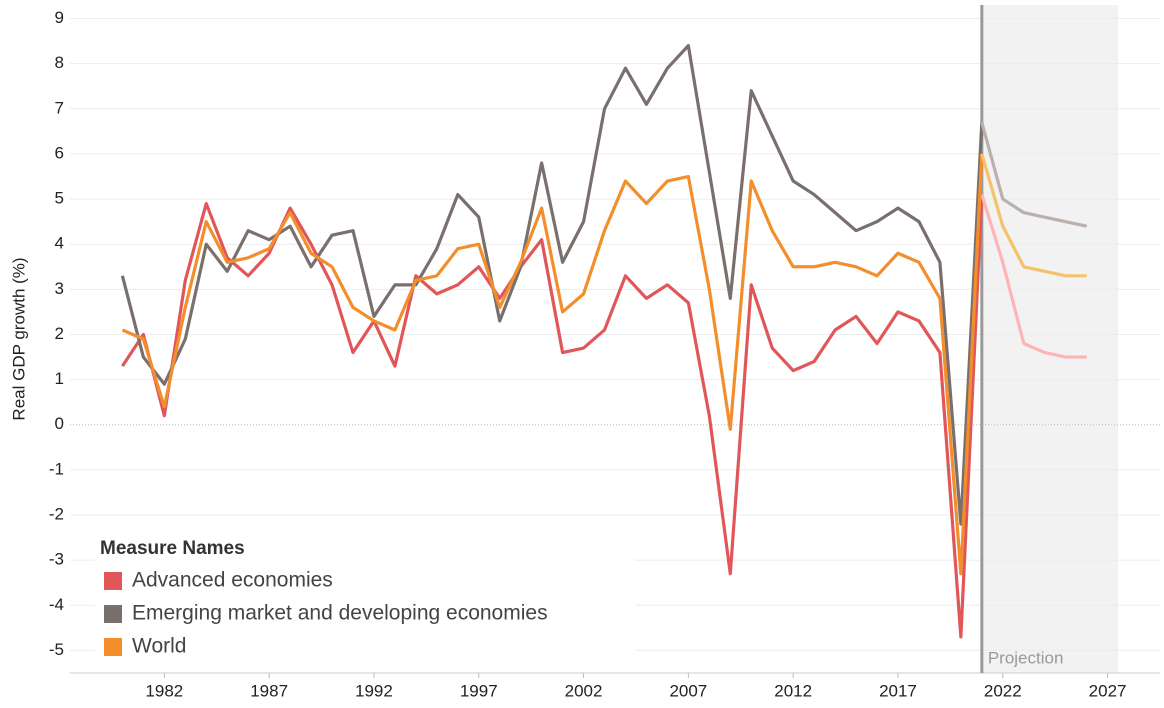 This screenshot has width=1164, height=708. Describe the element at coordinates (688, 690) in the screenshot. I see `x-tick-label: 2007` at that location.